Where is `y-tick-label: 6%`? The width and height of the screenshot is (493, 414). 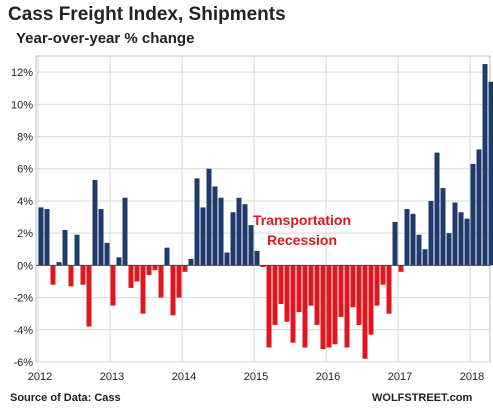 y-tick-label: 6% is located at coordinates (25, 170).